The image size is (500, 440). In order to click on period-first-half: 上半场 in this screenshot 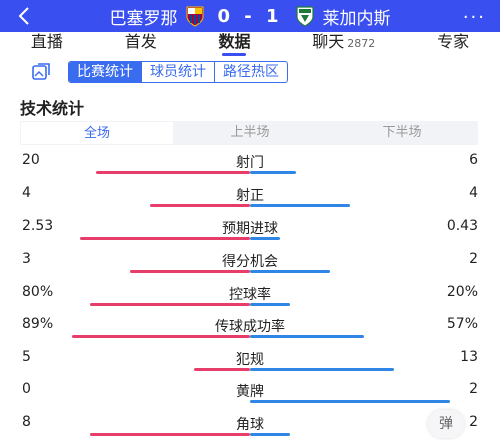, I will do `click(250, 132)`.